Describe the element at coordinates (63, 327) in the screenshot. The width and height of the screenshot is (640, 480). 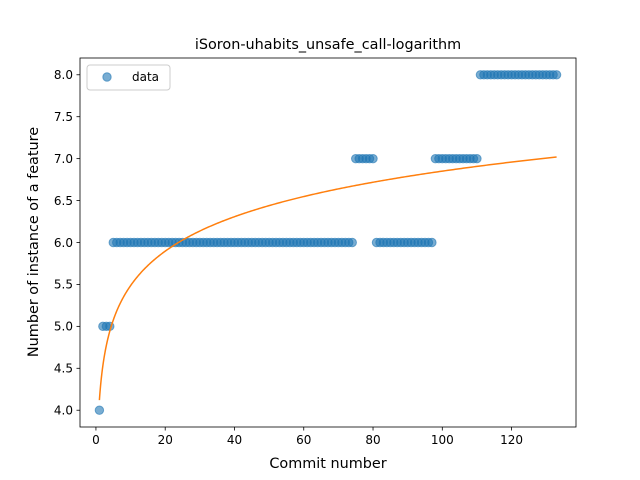
I see `y-tick-label: 5.0` at that location.